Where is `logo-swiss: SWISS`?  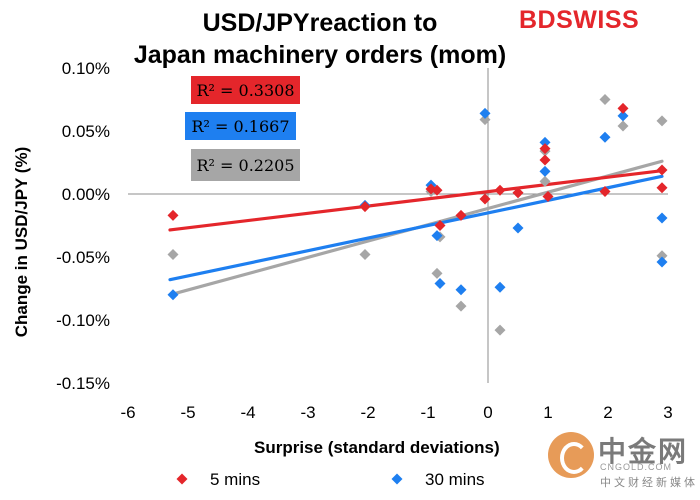
logo-swiss: SWISS is located at coordinates (598, 20).